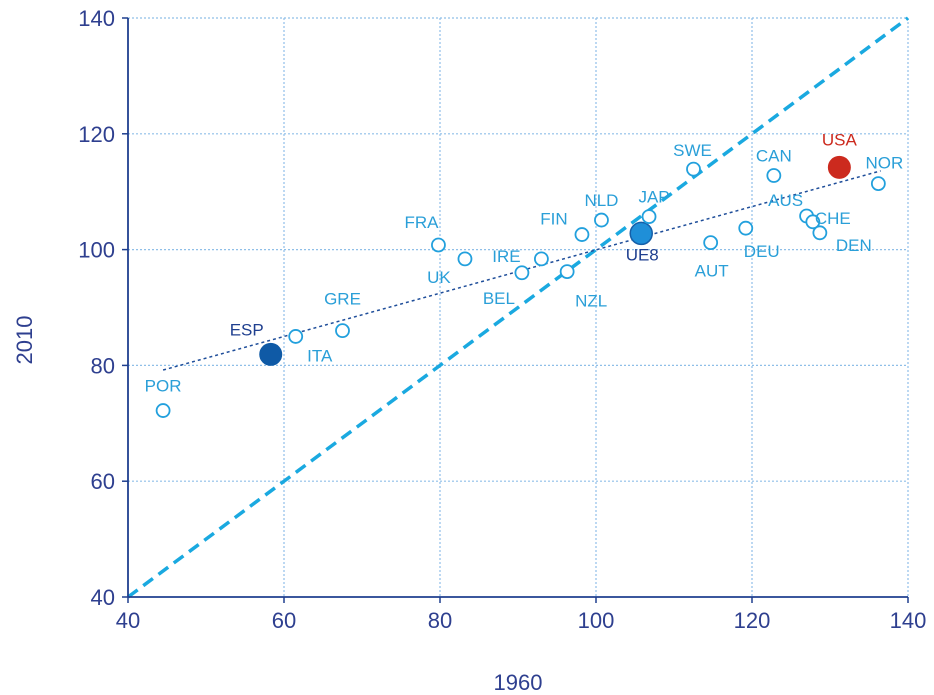  I want to click on point-deu, so click(746, 228).